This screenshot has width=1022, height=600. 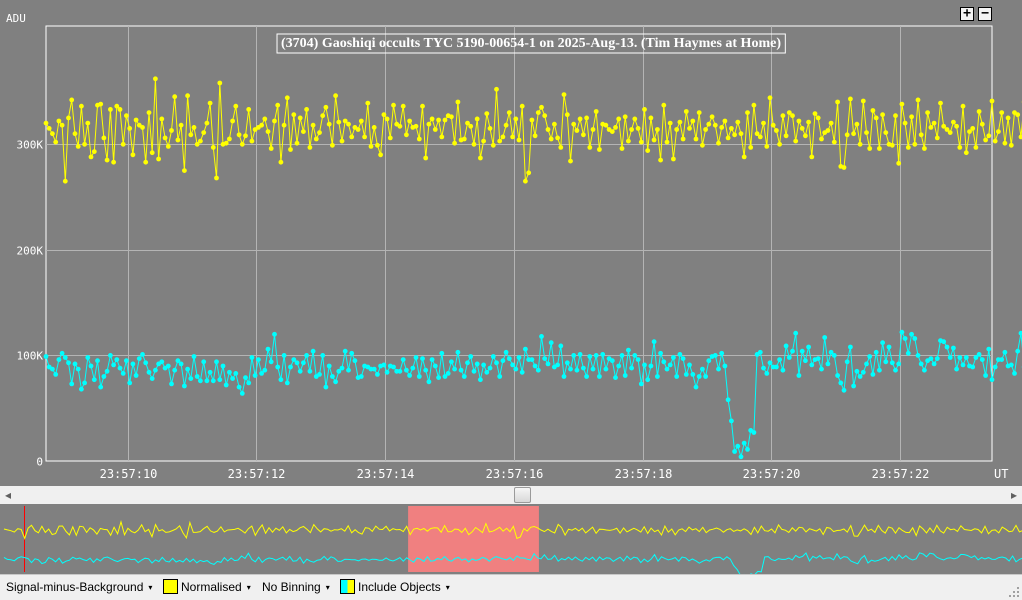 I want to click on zoom-in-button: +, so click(x=967, y=14).